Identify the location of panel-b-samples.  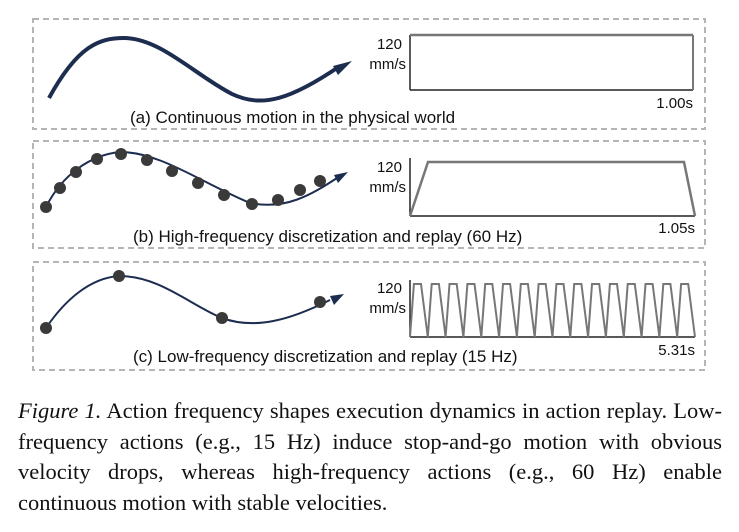
(183, 180).